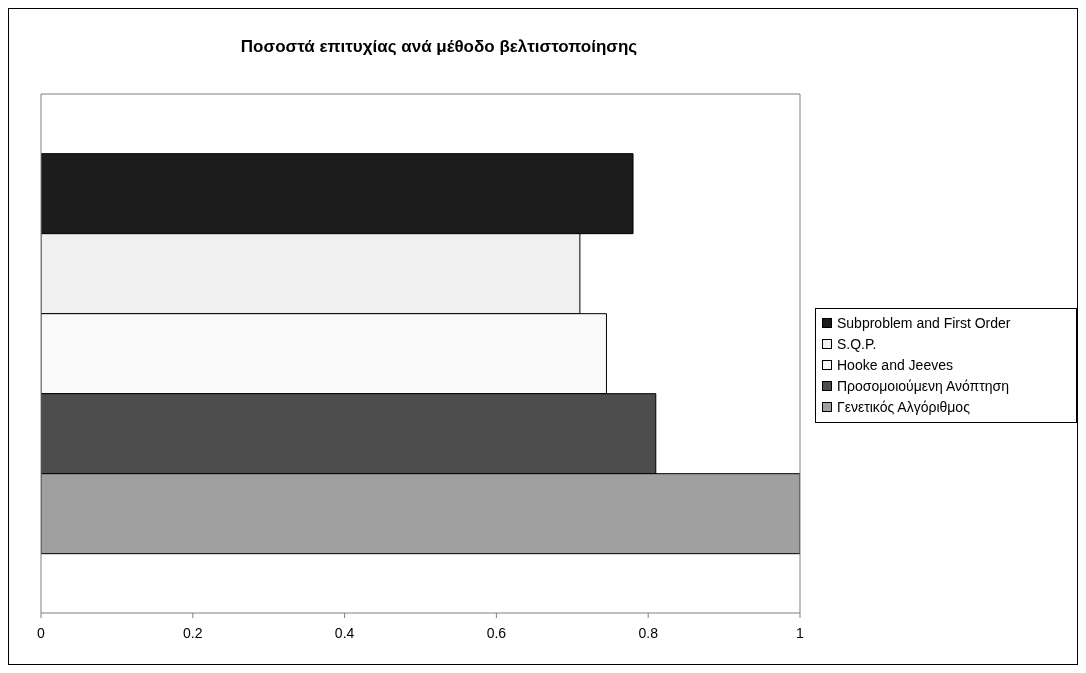  I want to click on x-tick-label: 0.2, so click(193, 632).